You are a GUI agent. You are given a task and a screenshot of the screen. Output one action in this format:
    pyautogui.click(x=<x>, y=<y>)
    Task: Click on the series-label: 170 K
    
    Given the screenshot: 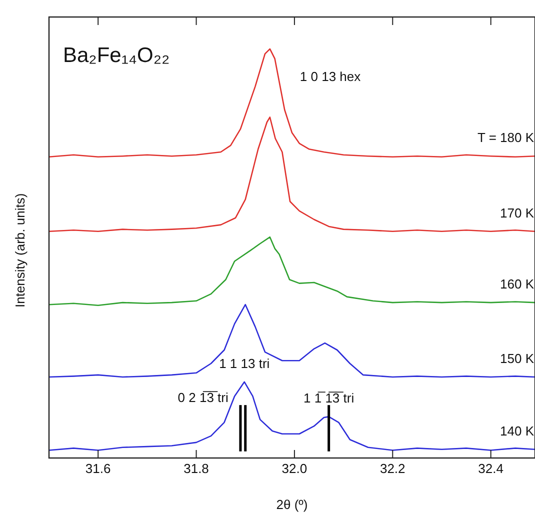 What is the action you would take?
    pyautogui.click(x=517, y=212)
    